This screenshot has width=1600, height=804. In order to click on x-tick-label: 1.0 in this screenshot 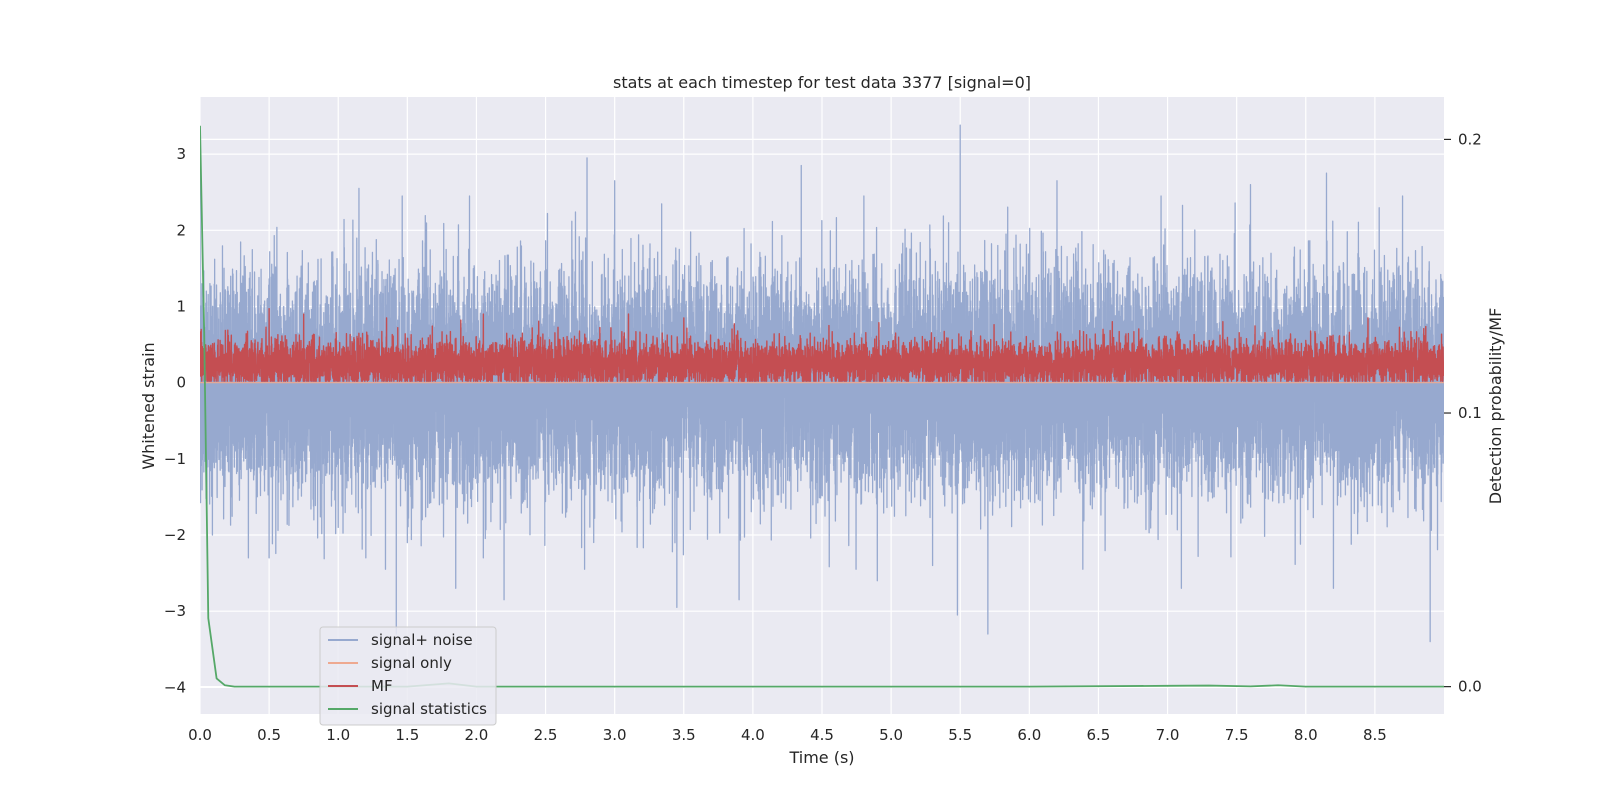, I will do `click(338, 735)`.